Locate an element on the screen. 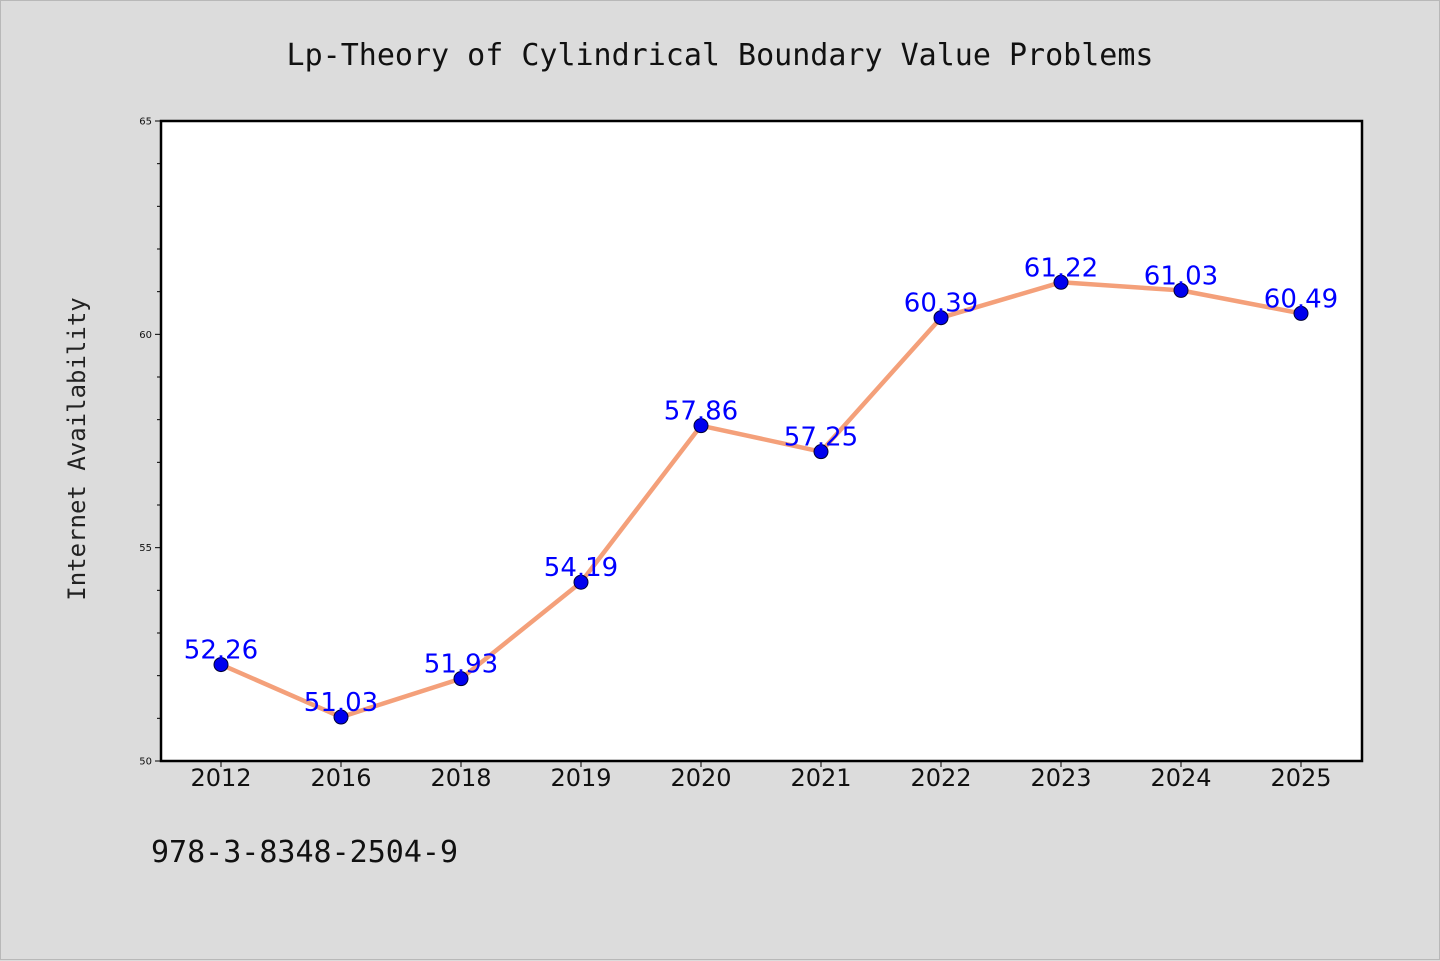  y-axis-label: Internet Availability is located at coordinates (77, 448).